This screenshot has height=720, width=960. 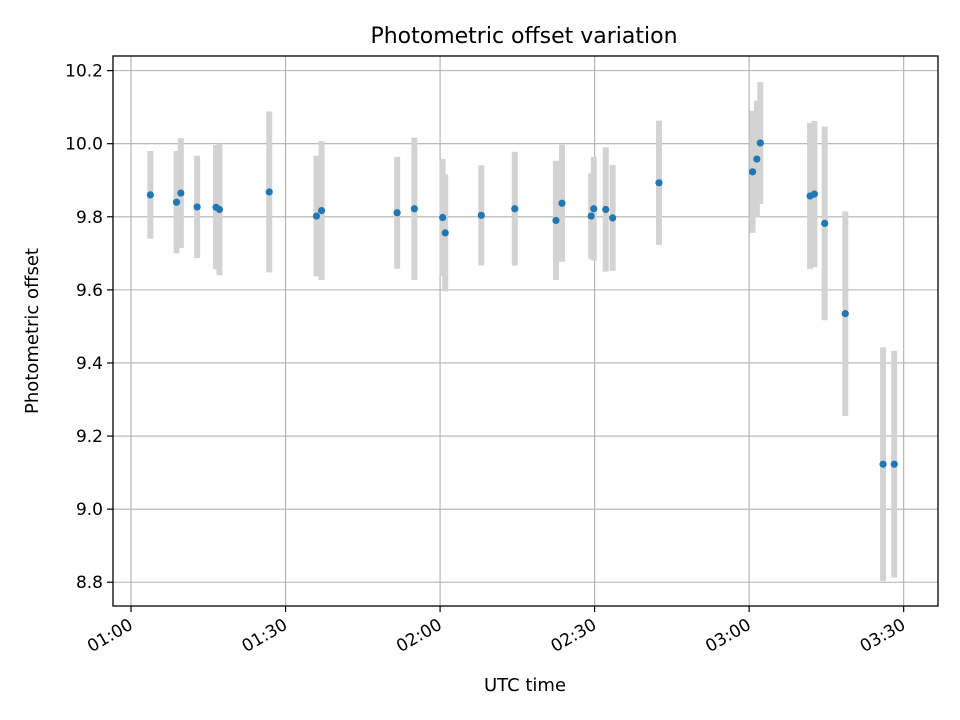 What do you see at coordinates (89, 437) in the screenshot?
I see `y-tick-label: 9.2` at bounding box center [89, 437].